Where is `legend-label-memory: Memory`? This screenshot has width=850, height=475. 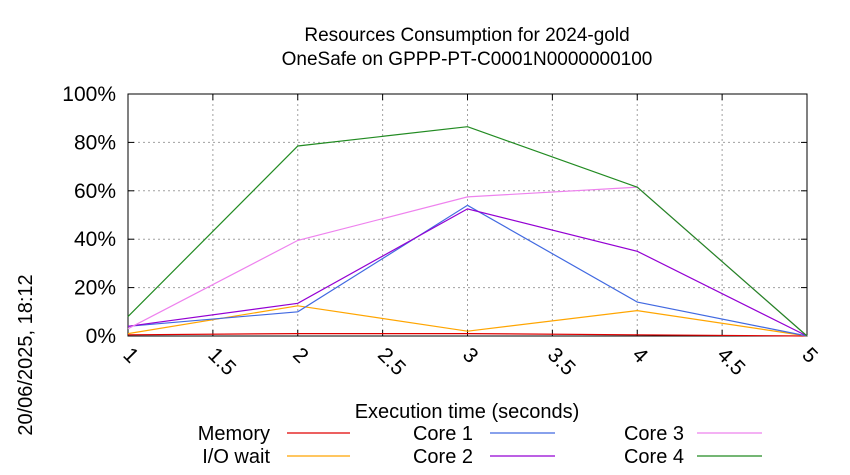
legend-label-memory: Memory is located at coordinates (234, 434).